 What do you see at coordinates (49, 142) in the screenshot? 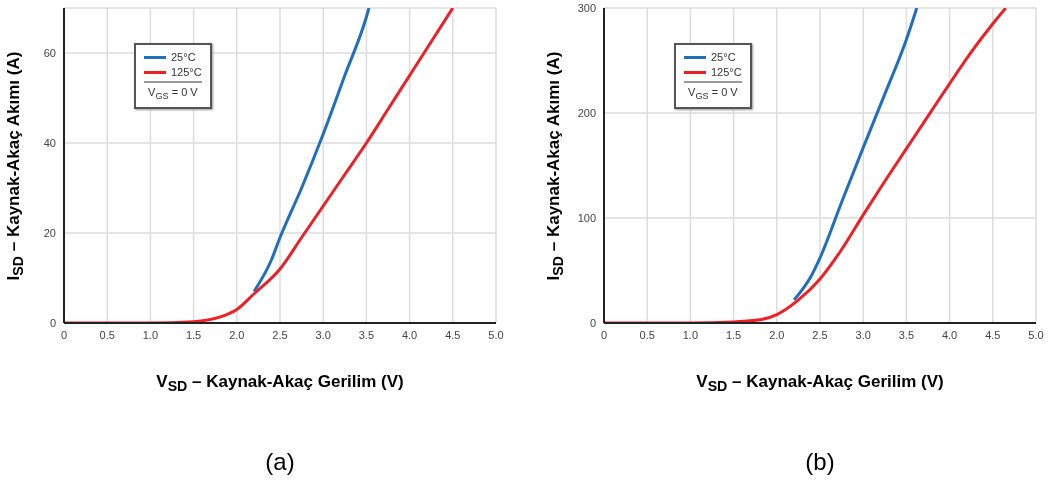
I see `y-tick-label: 40` at bounding box center [49, 142].